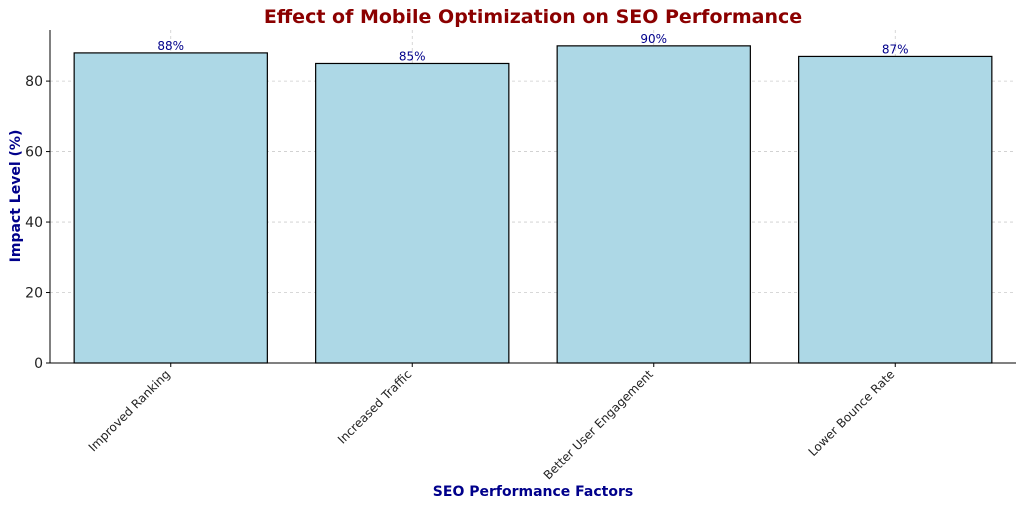 This screenshot has width=1024, height=508. Describe the element at coordinates (129, 410) in the screenshot. I see `x-tick-label: Improved Ranking` at that location.